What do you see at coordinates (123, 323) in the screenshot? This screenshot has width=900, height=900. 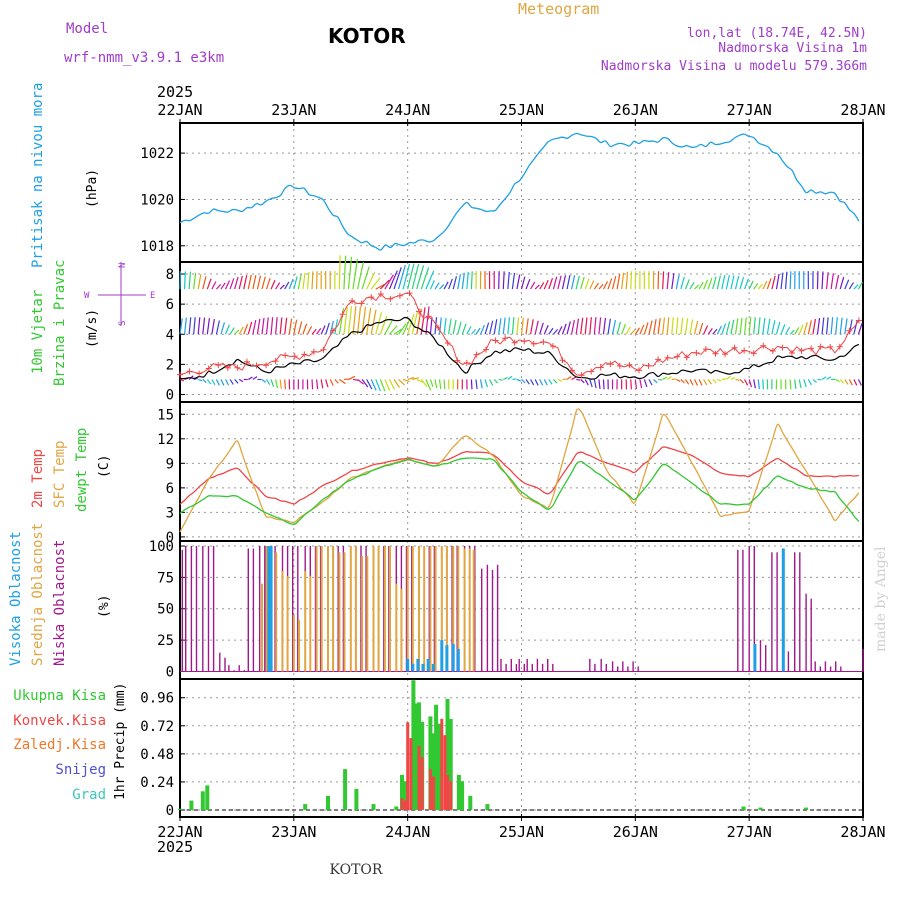 I see `compass-s: S` at bounding box center [123, 323].